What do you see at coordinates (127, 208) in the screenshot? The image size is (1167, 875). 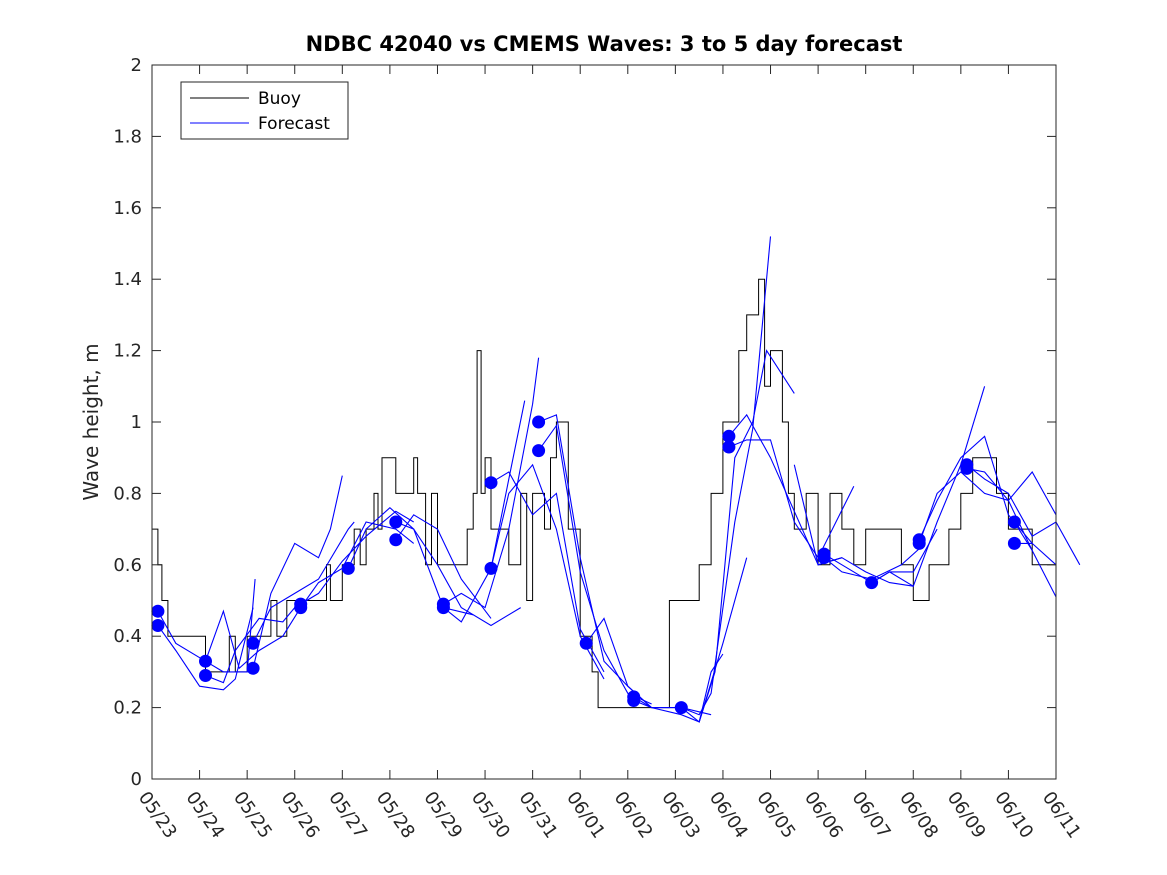 I see `y-tick-label: 1.6` at bounding box center [127, 208].